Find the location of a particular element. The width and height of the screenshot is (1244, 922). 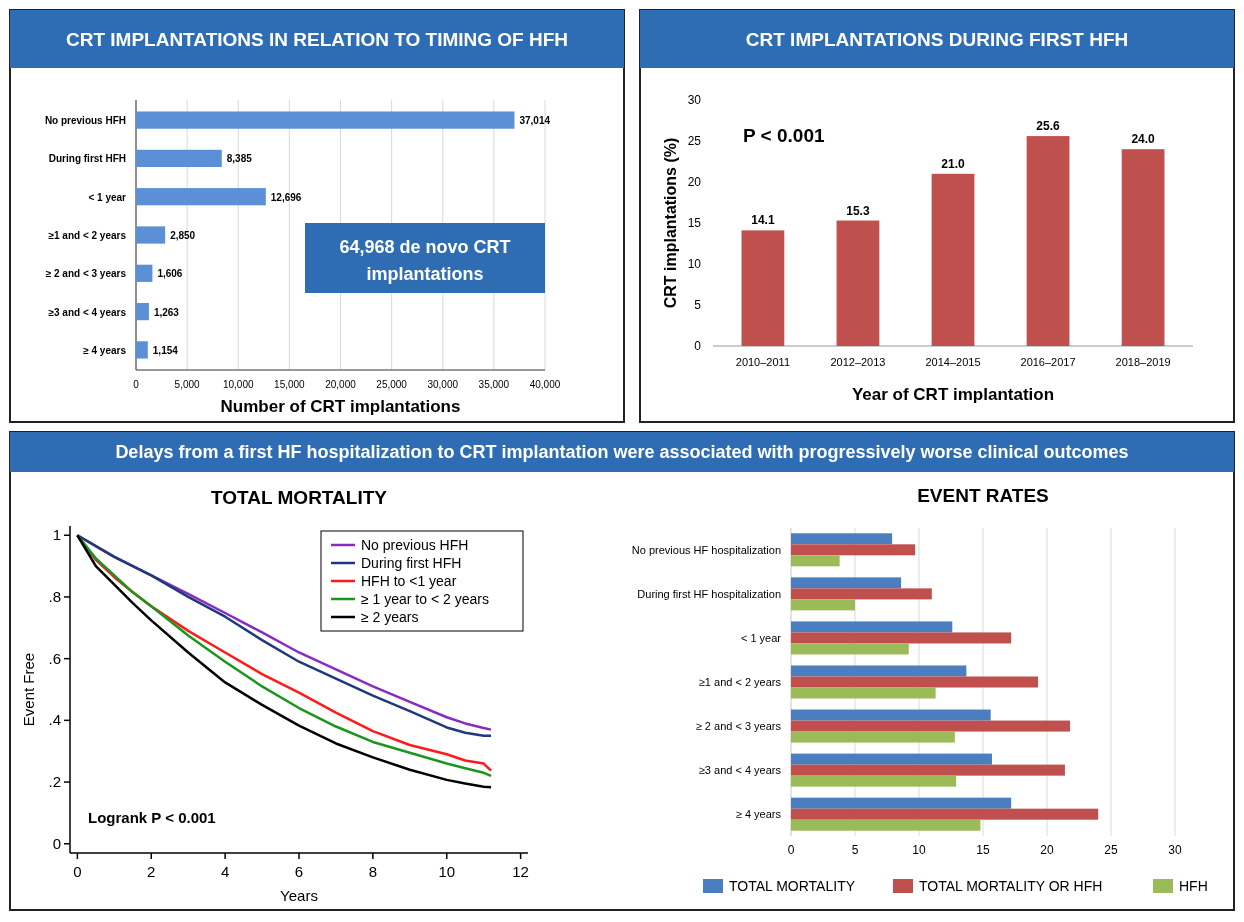

x-tick-label: 10 is located at coordinates (919, 850).